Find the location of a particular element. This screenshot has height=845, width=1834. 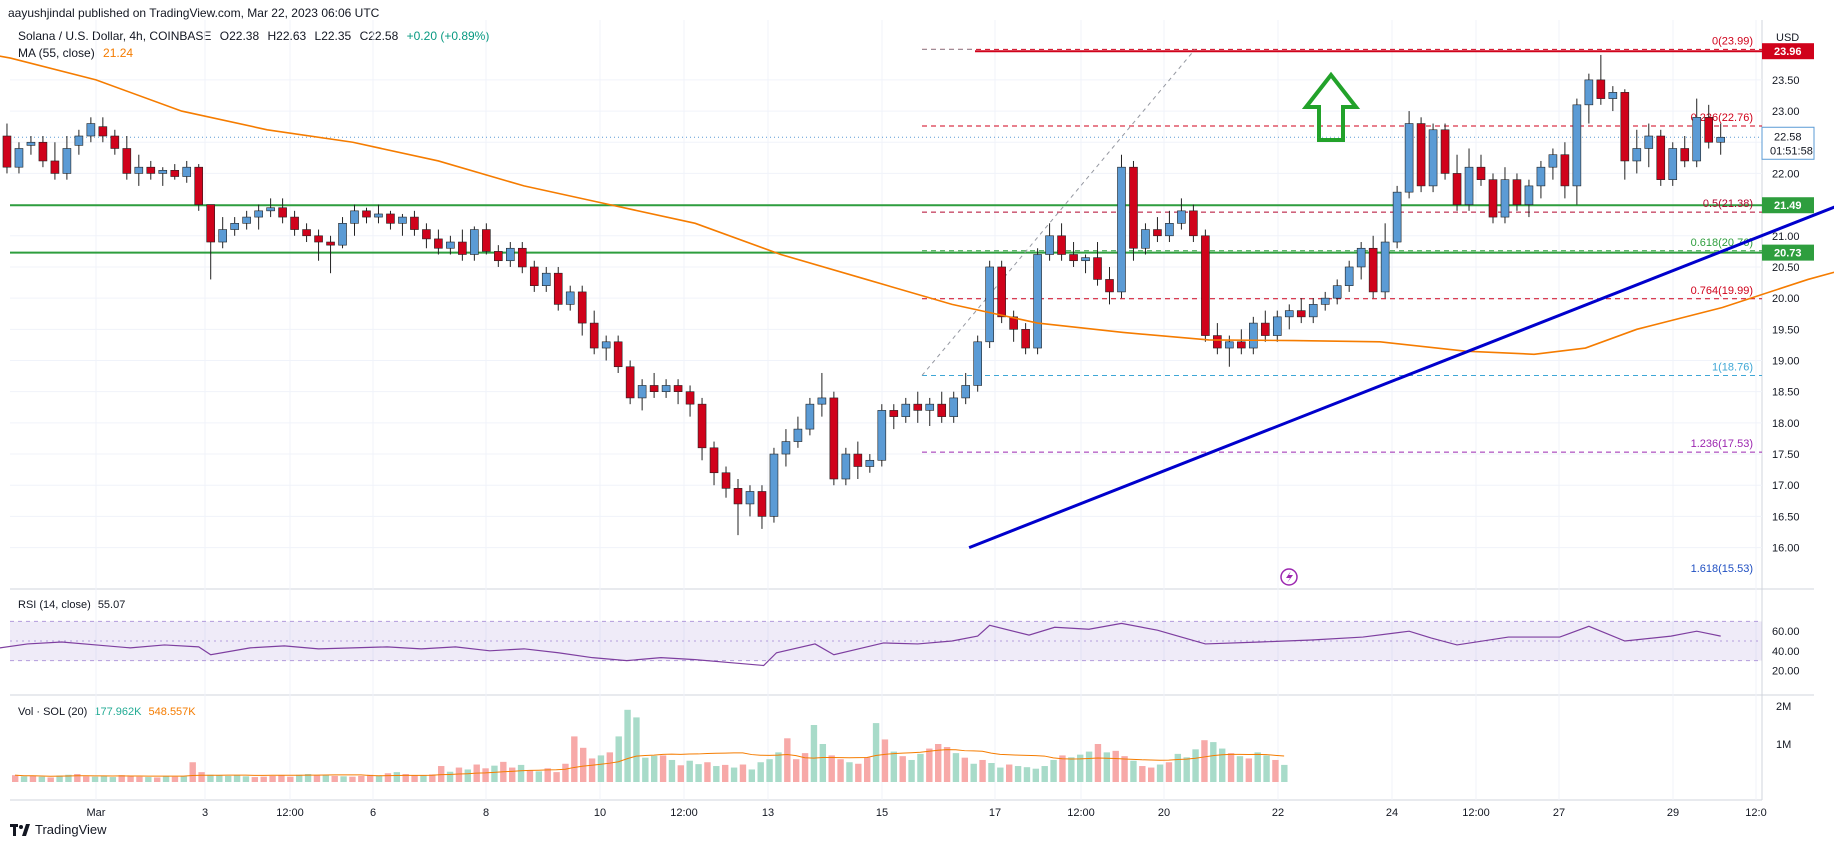

ma-label: MA (55, close) is located at coordinates (56, 53).